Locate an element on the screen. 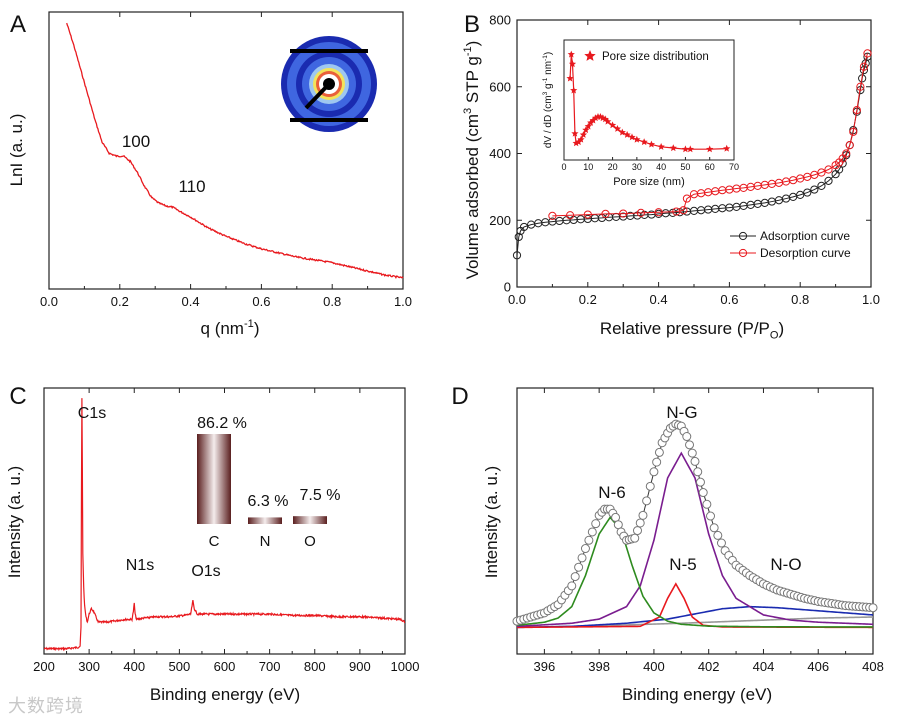 Image resolution: width=897 pixels, height=722 pixels. panel-b-ylabel: Volume adsorbed (cm3 STP g-1) is located at coordinates (472, 160).